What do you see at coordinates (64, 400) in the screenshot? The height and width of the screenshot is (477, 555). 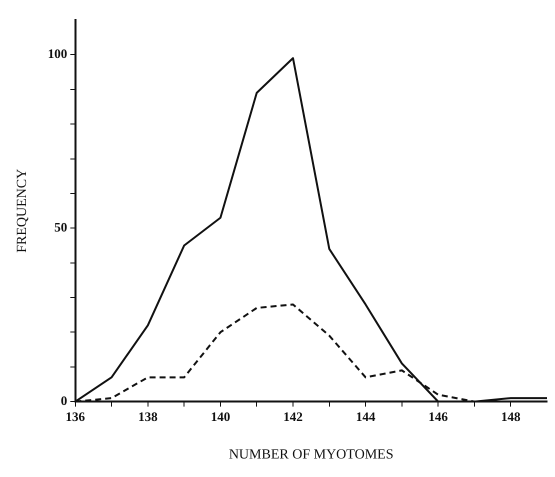 I see `y-tick-label: 0` at bounding box center [64, 400].